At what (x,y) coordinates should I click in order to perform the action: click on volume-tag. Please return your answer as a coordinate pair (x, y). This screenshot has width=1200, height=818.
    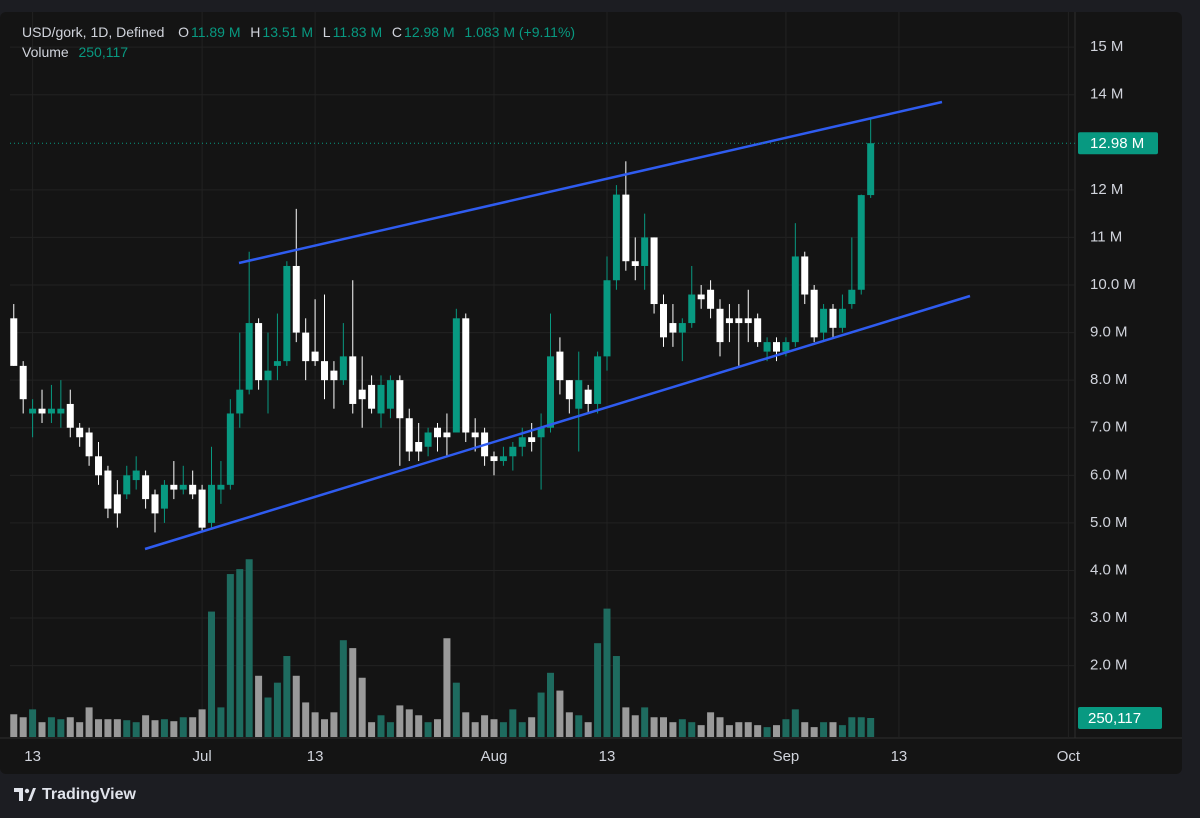
    Looking at the image, I should click on (1120, 717).